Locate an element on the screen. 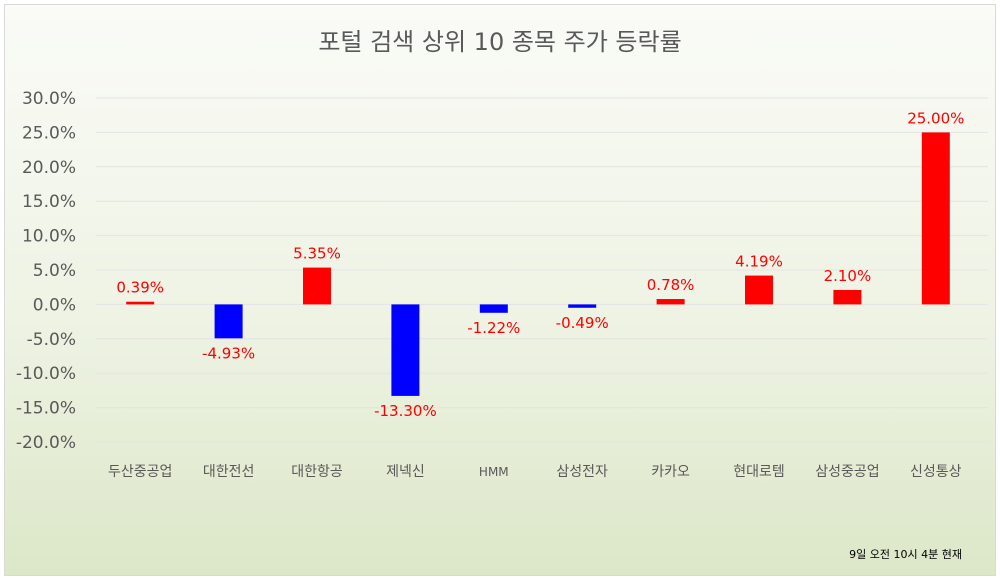 The height and width of the screenshot is (578, 1000). x-tick-label: 제넥신 is located at coordinates (405, 472).